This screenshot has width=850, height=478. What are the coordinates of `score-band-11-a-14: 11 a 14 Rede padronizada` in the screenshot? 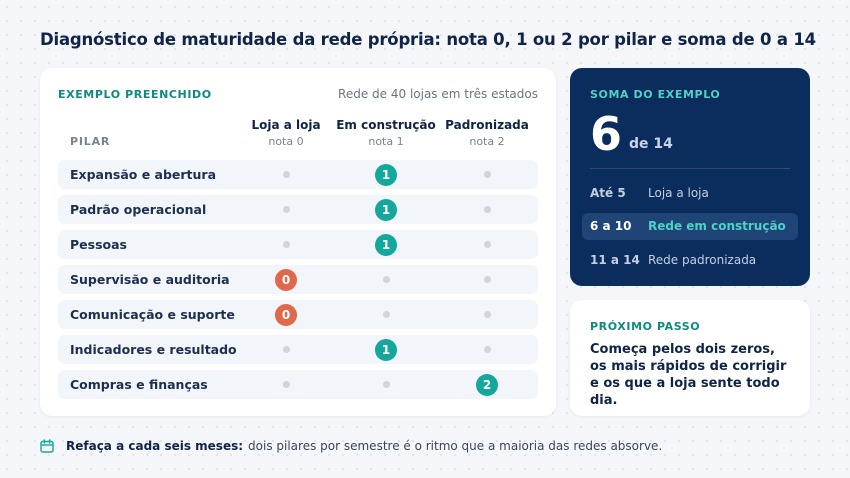 It's located at (690, 260).